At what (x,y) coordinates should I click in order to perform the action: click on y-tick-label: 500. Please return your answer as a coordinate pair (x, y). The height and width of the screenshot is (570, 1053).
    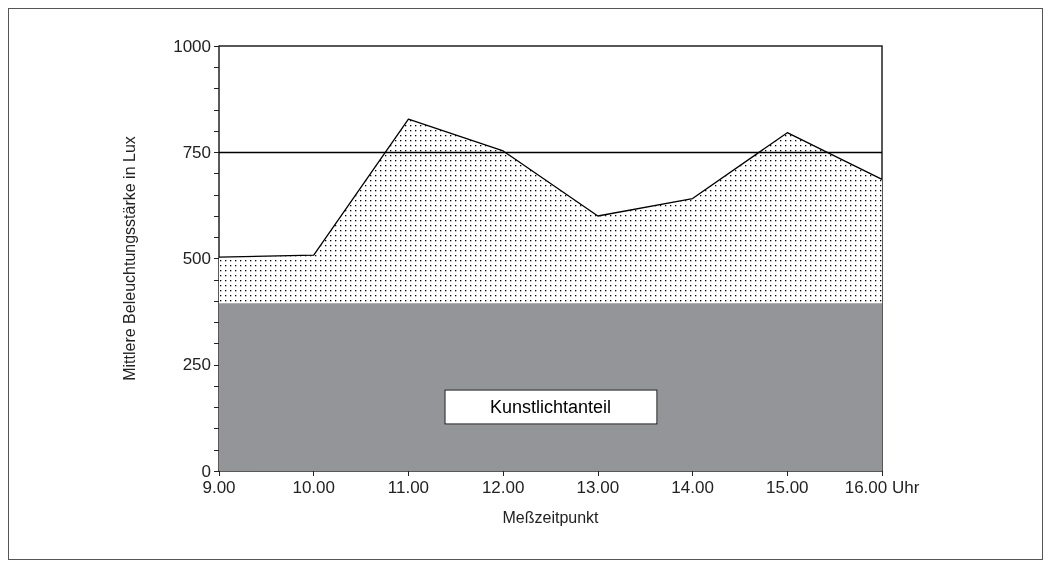
    Looking at the image, I should click on (196, 258).